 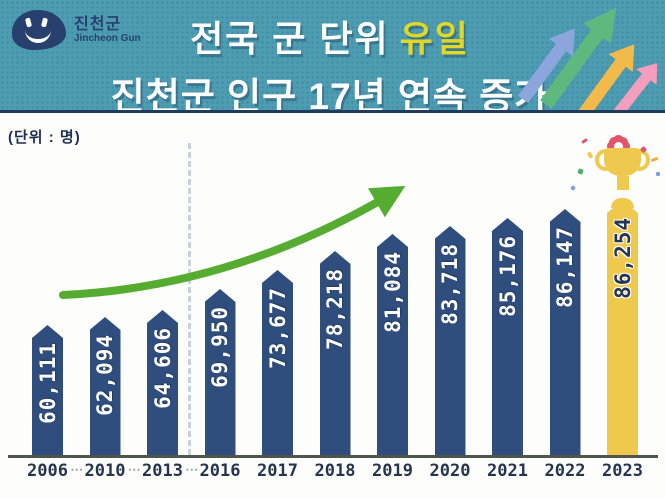 What do you see at coordinates (277, 471) in the screenshot?
I see `year-label-2017: 2017` at bounding box center [277, 471].